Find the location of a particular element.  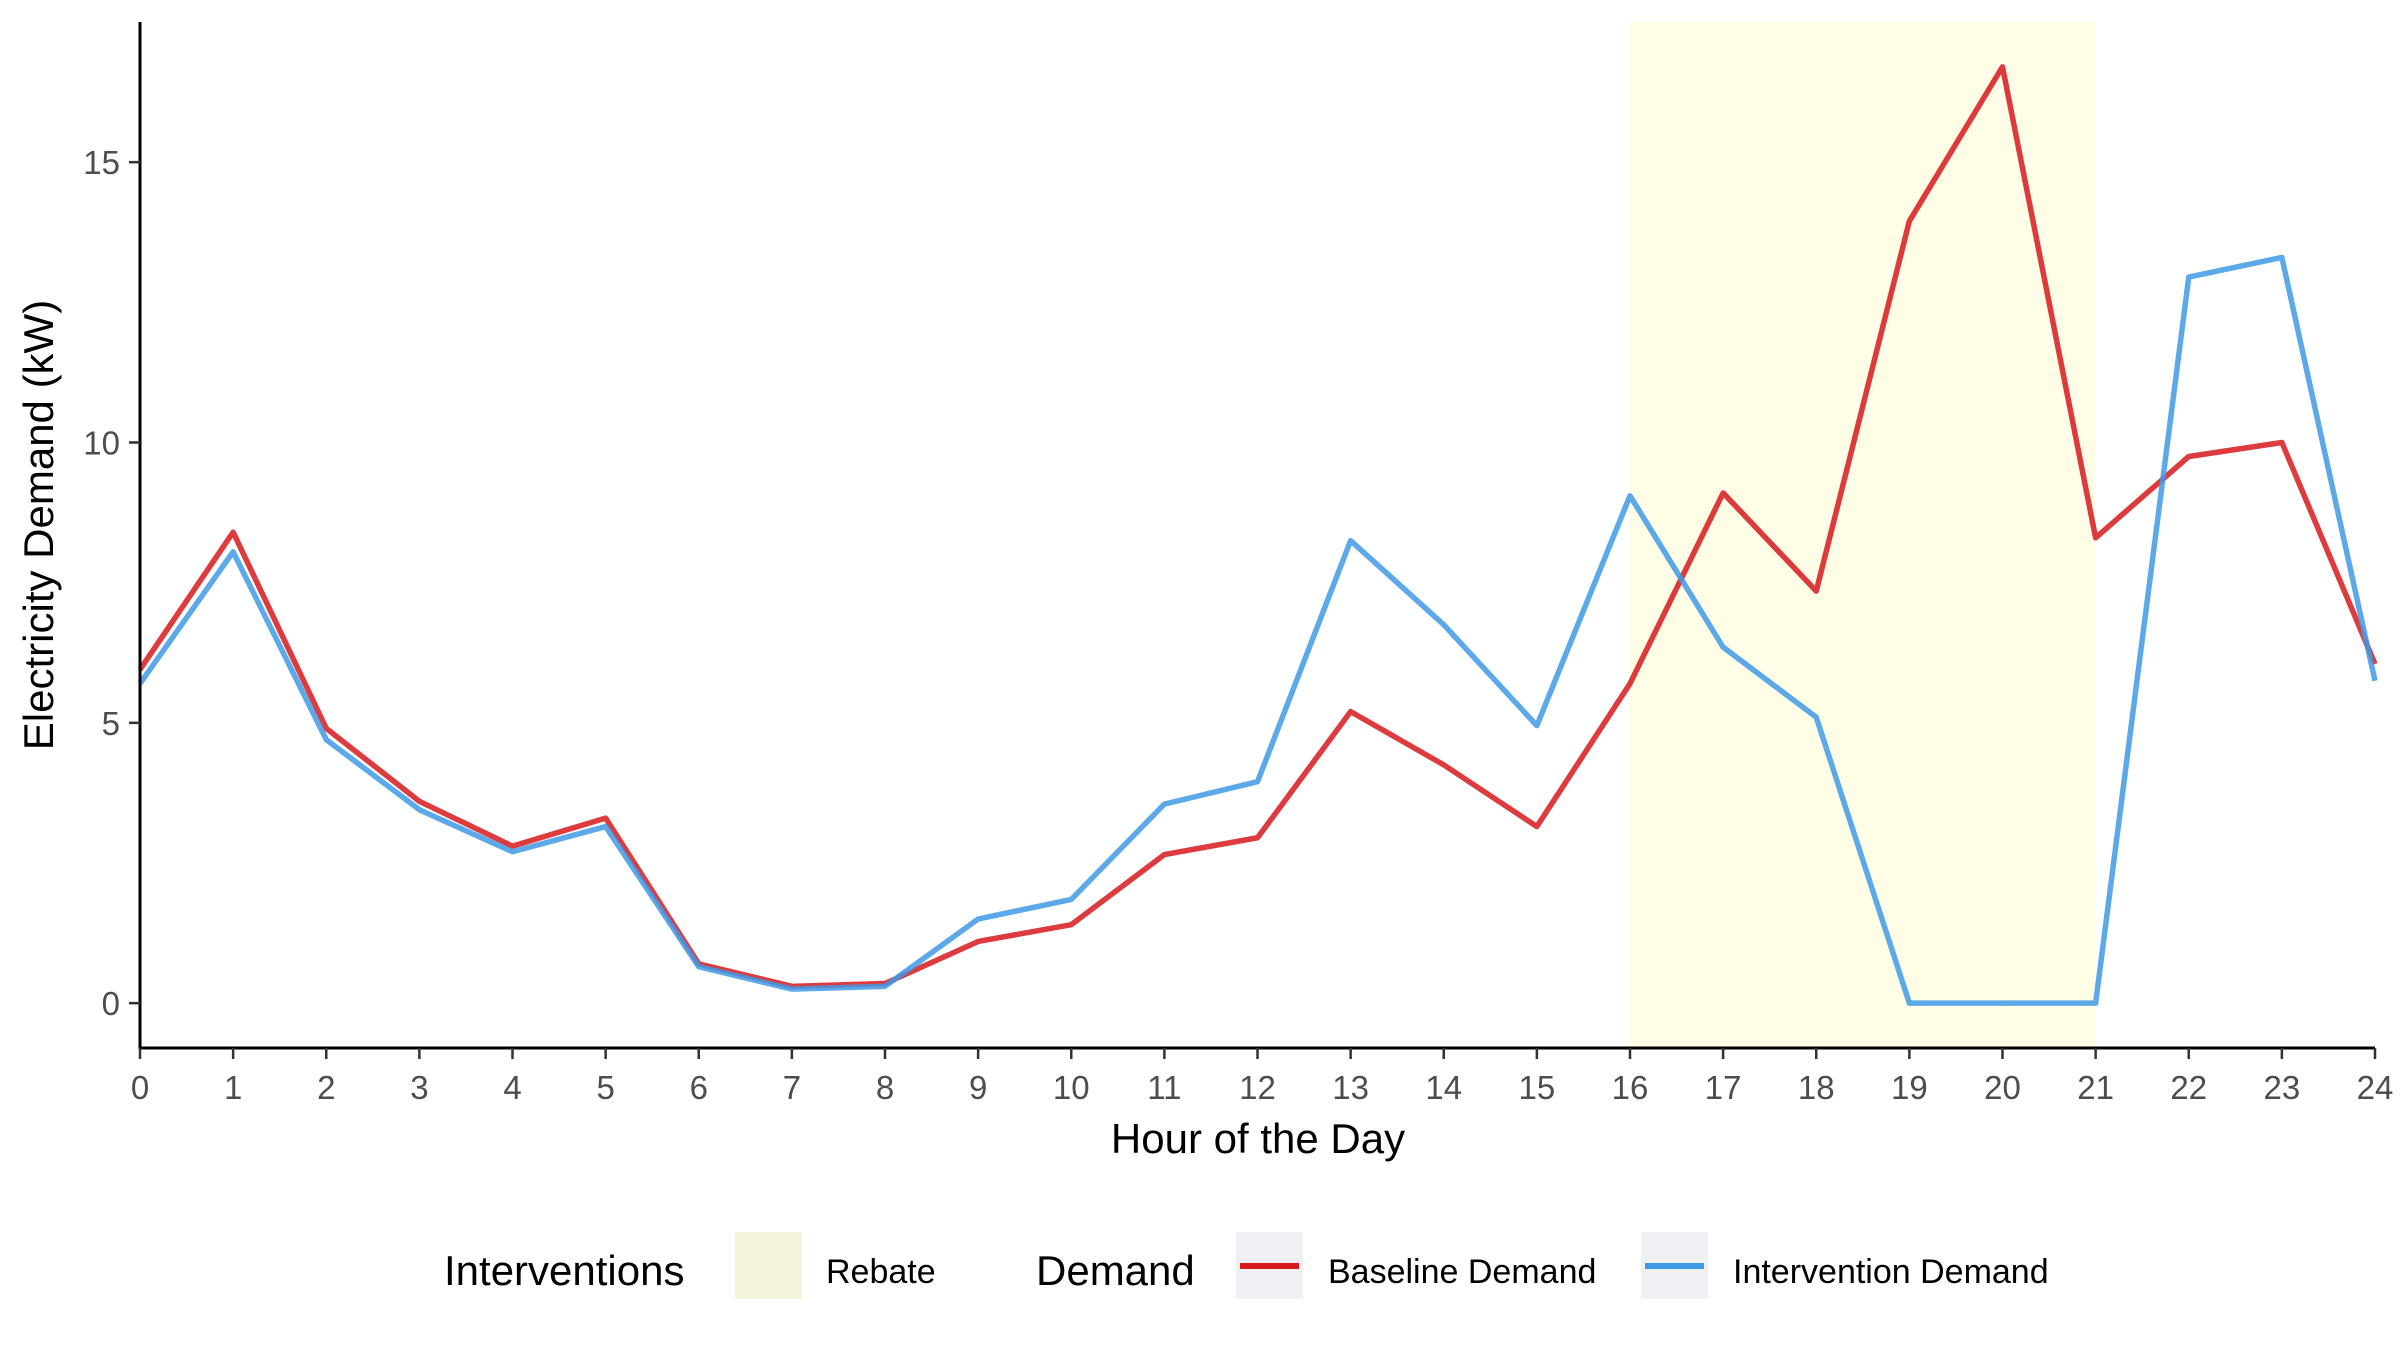

y-tick-label-0: 0 is located at coordinates (111, 1003).